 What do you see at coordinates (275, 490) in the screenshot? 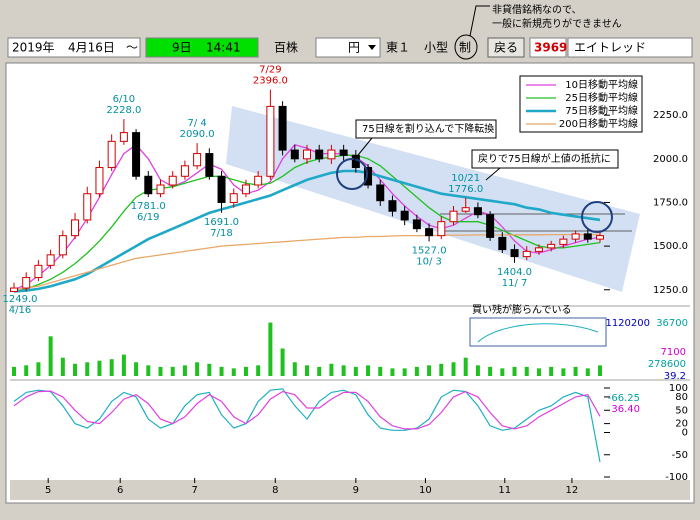
I see `x-tick-label: 8` at bounding box center [275, 490].